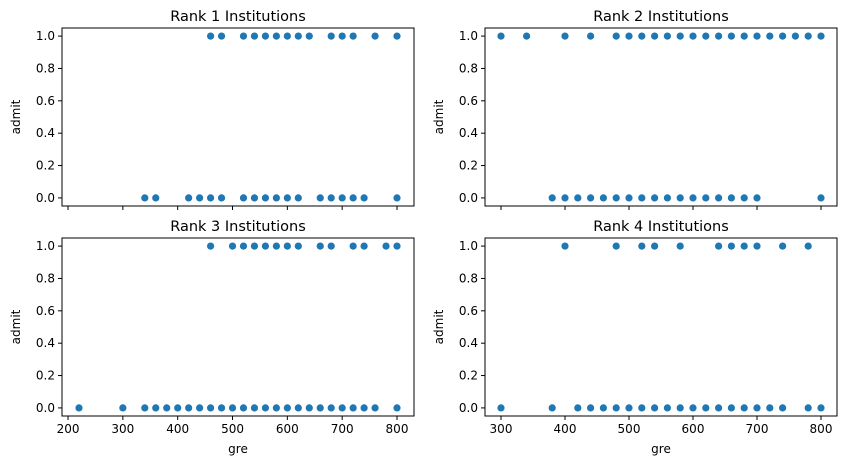 This screenshot has width=846, height=468. What do you see at coordinates (342, 429) in the screenshot?
I see `x-tick-label: 700` at bounding box center [342, 429].